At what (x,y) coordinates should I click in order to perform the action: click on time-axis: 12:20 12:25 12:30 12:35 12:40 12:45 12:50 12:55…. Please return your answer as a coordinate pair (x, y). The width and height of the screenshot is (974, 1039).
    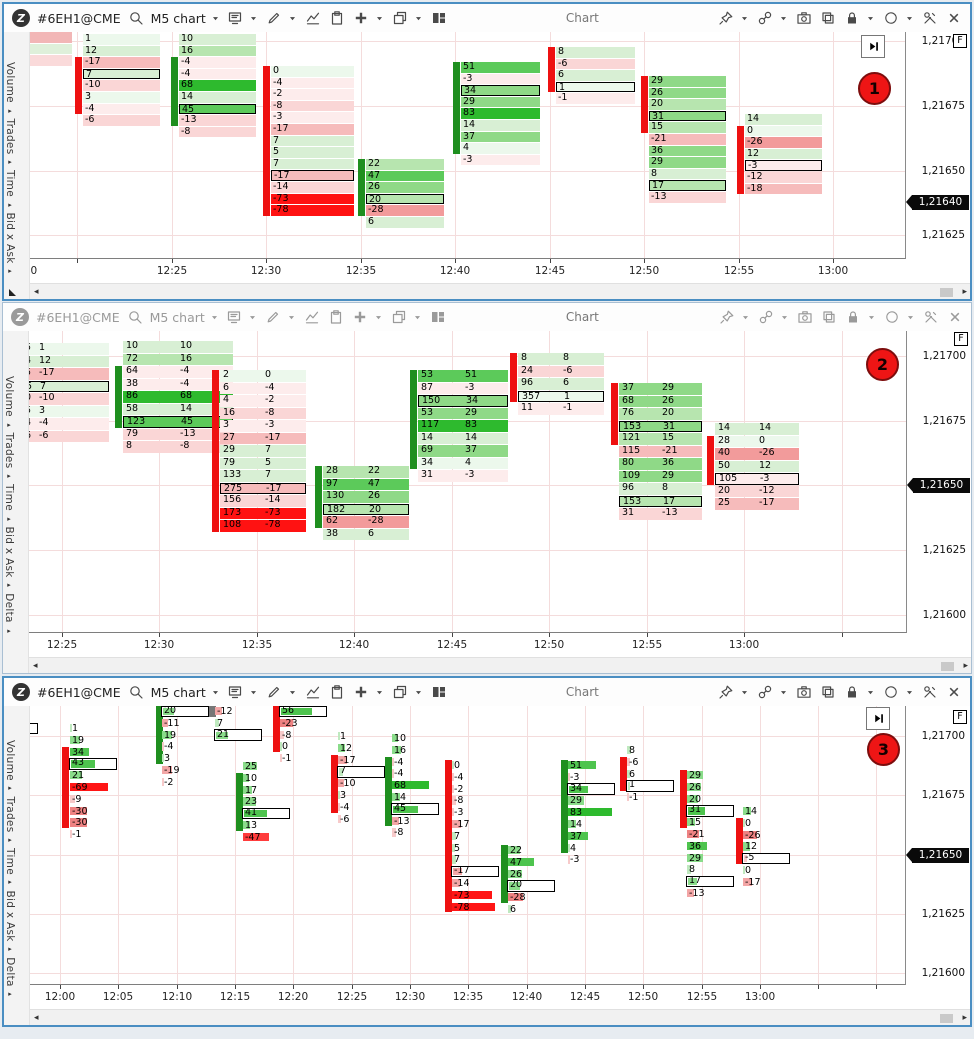
    Looking at the image, I should click on (500, 271).